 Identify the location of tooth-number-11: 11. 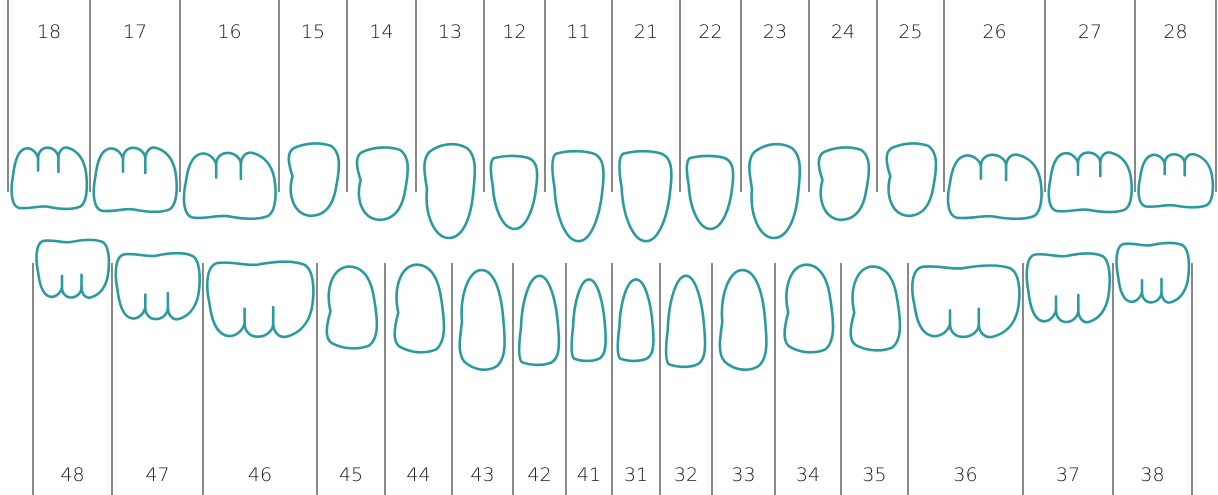
(578, 32).